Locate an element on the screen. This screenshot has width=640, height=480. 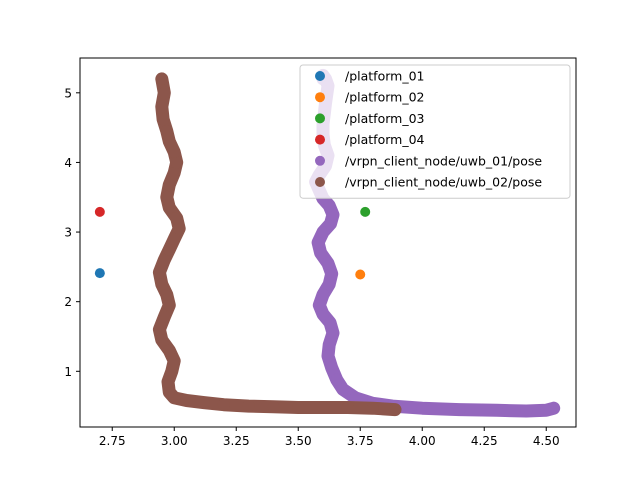
x-tick-label: 3.50 is located at coordinates (298, 441).